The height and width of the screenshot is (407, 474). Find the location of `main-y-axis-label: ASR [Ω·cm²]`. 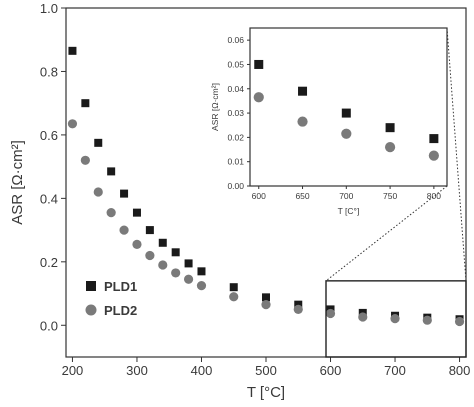

main-y-axis-label: ASR [Ω·cm²] is located at coordinates (17, 182).